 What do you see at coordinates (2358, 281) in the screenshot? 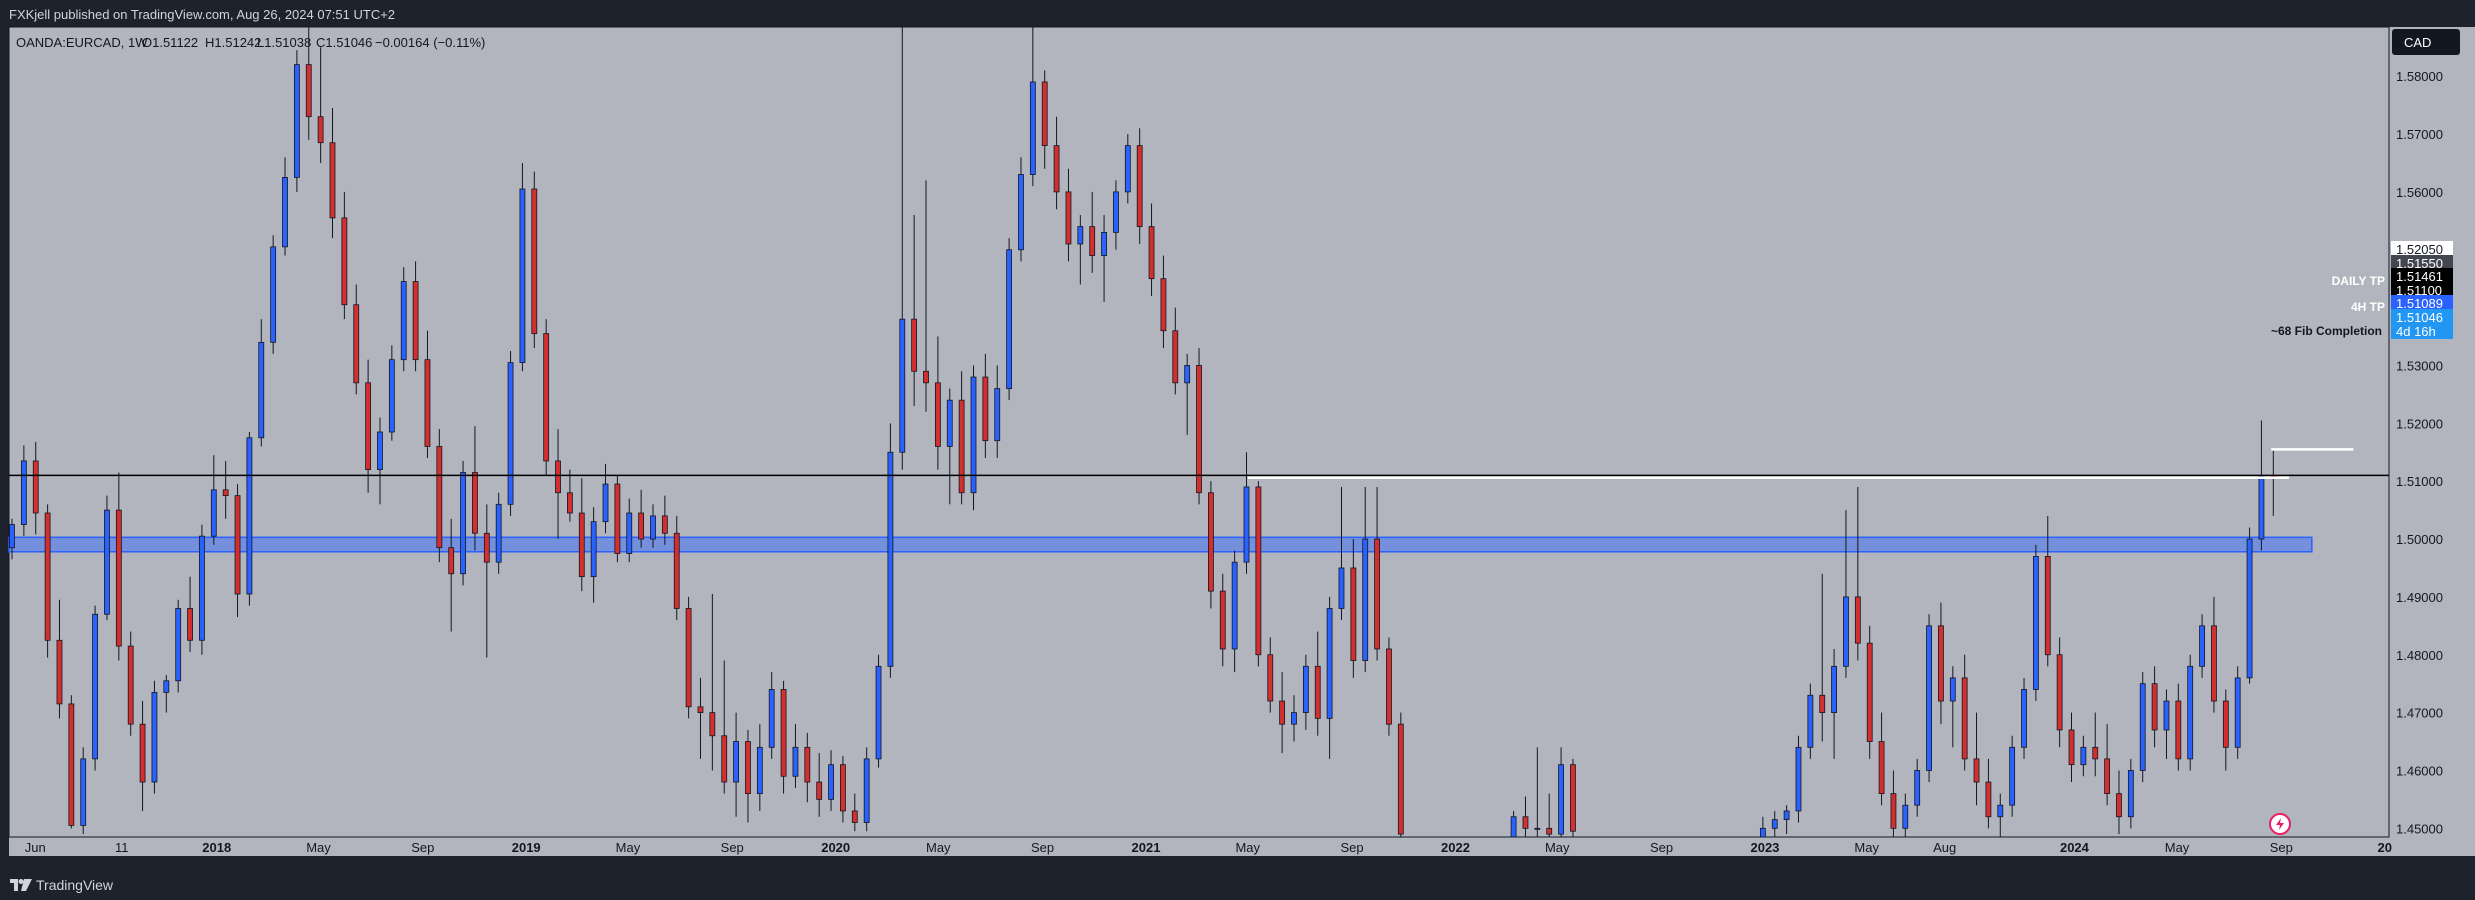
I see `chart-annotation: DAILY TP` at bounding box center [2358, 281].